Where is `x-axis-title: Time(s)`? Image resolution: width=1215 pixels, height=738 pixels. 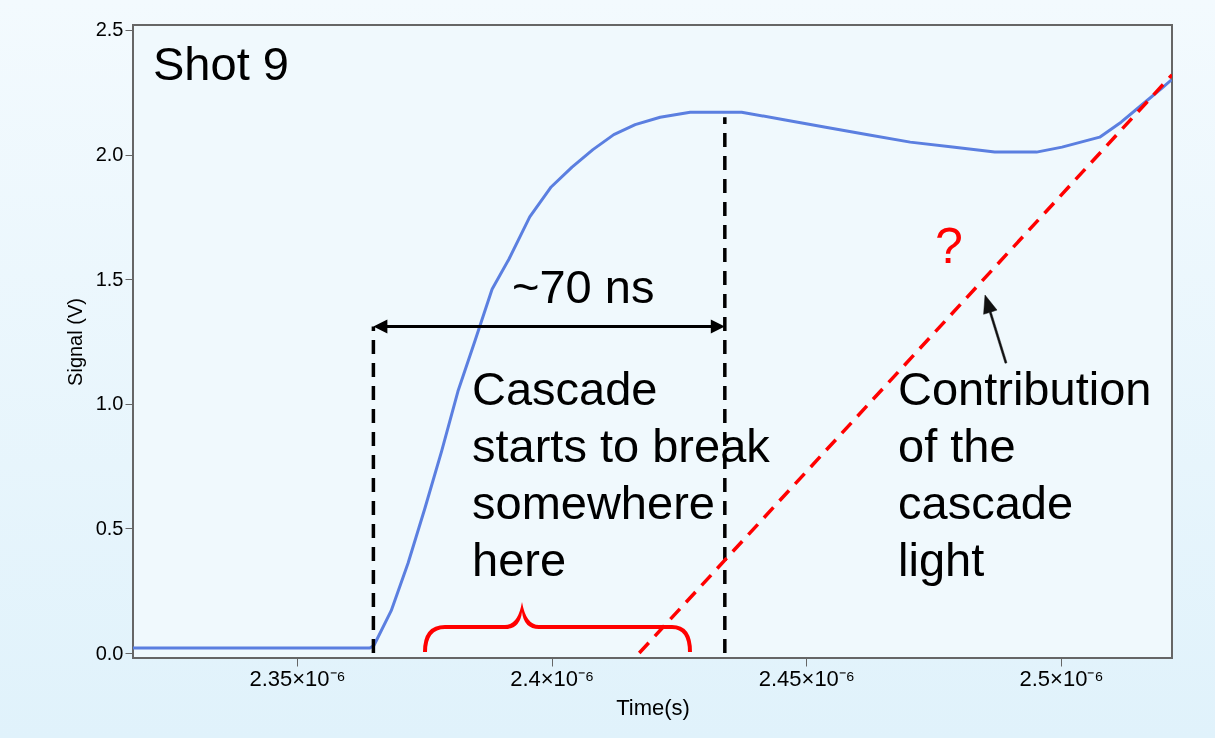
x-axis-title: Time(s) is located at coordinates (653, 707).